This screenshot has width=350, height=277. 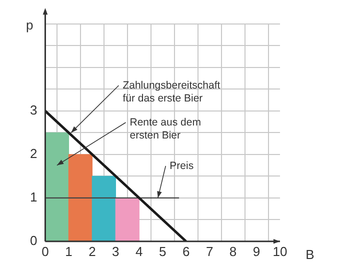 I want to click on x-tick-label: 3, so click(x=116, y=251).